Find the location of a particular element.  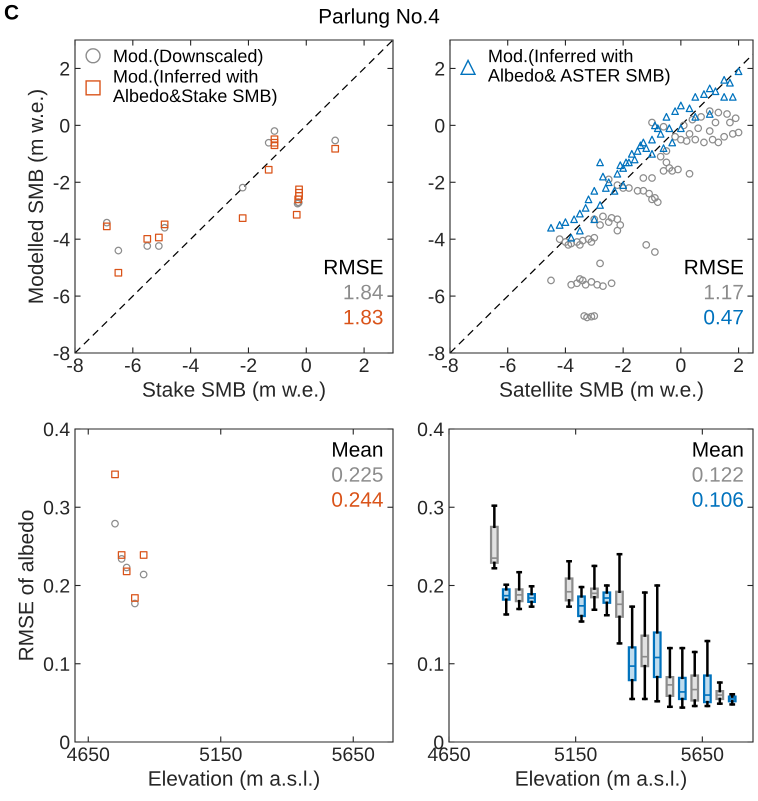

annotation: 1.84 is located at coordinates (363, 292).